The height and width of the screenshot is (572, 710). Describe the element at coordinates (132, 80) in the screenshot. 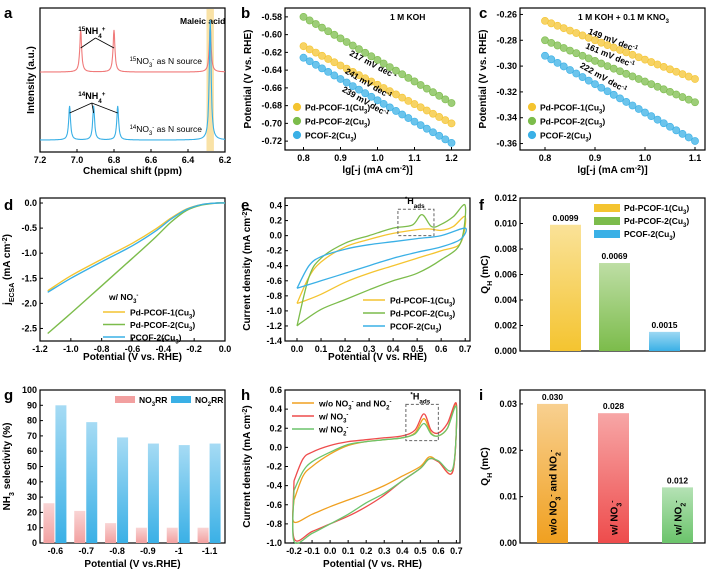

I see `nmr-spectrum-14n` at that location.